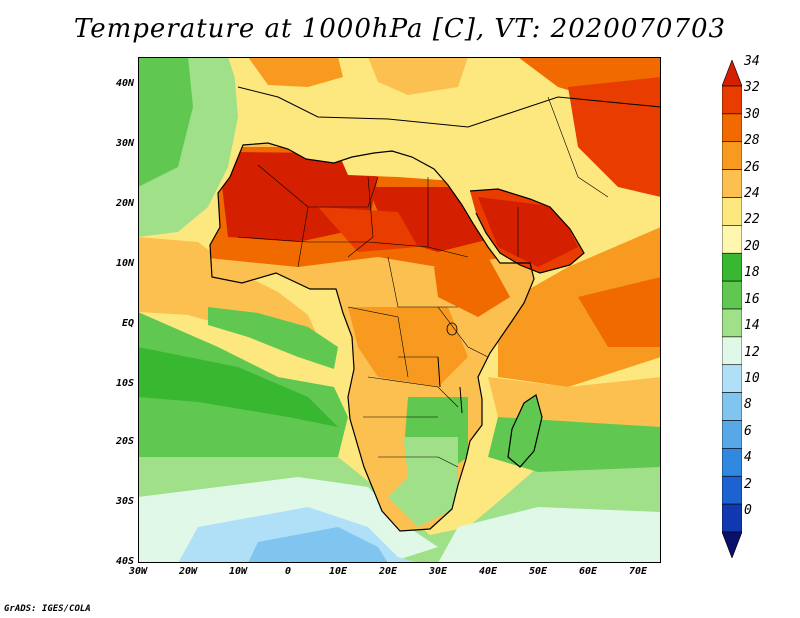 The height and width of the screenshot is (618, 800). What do you see at coordinates (538, 571) in the screenshot?
I see `lon-label-50e: 50E` at bounding box center [538, 571].